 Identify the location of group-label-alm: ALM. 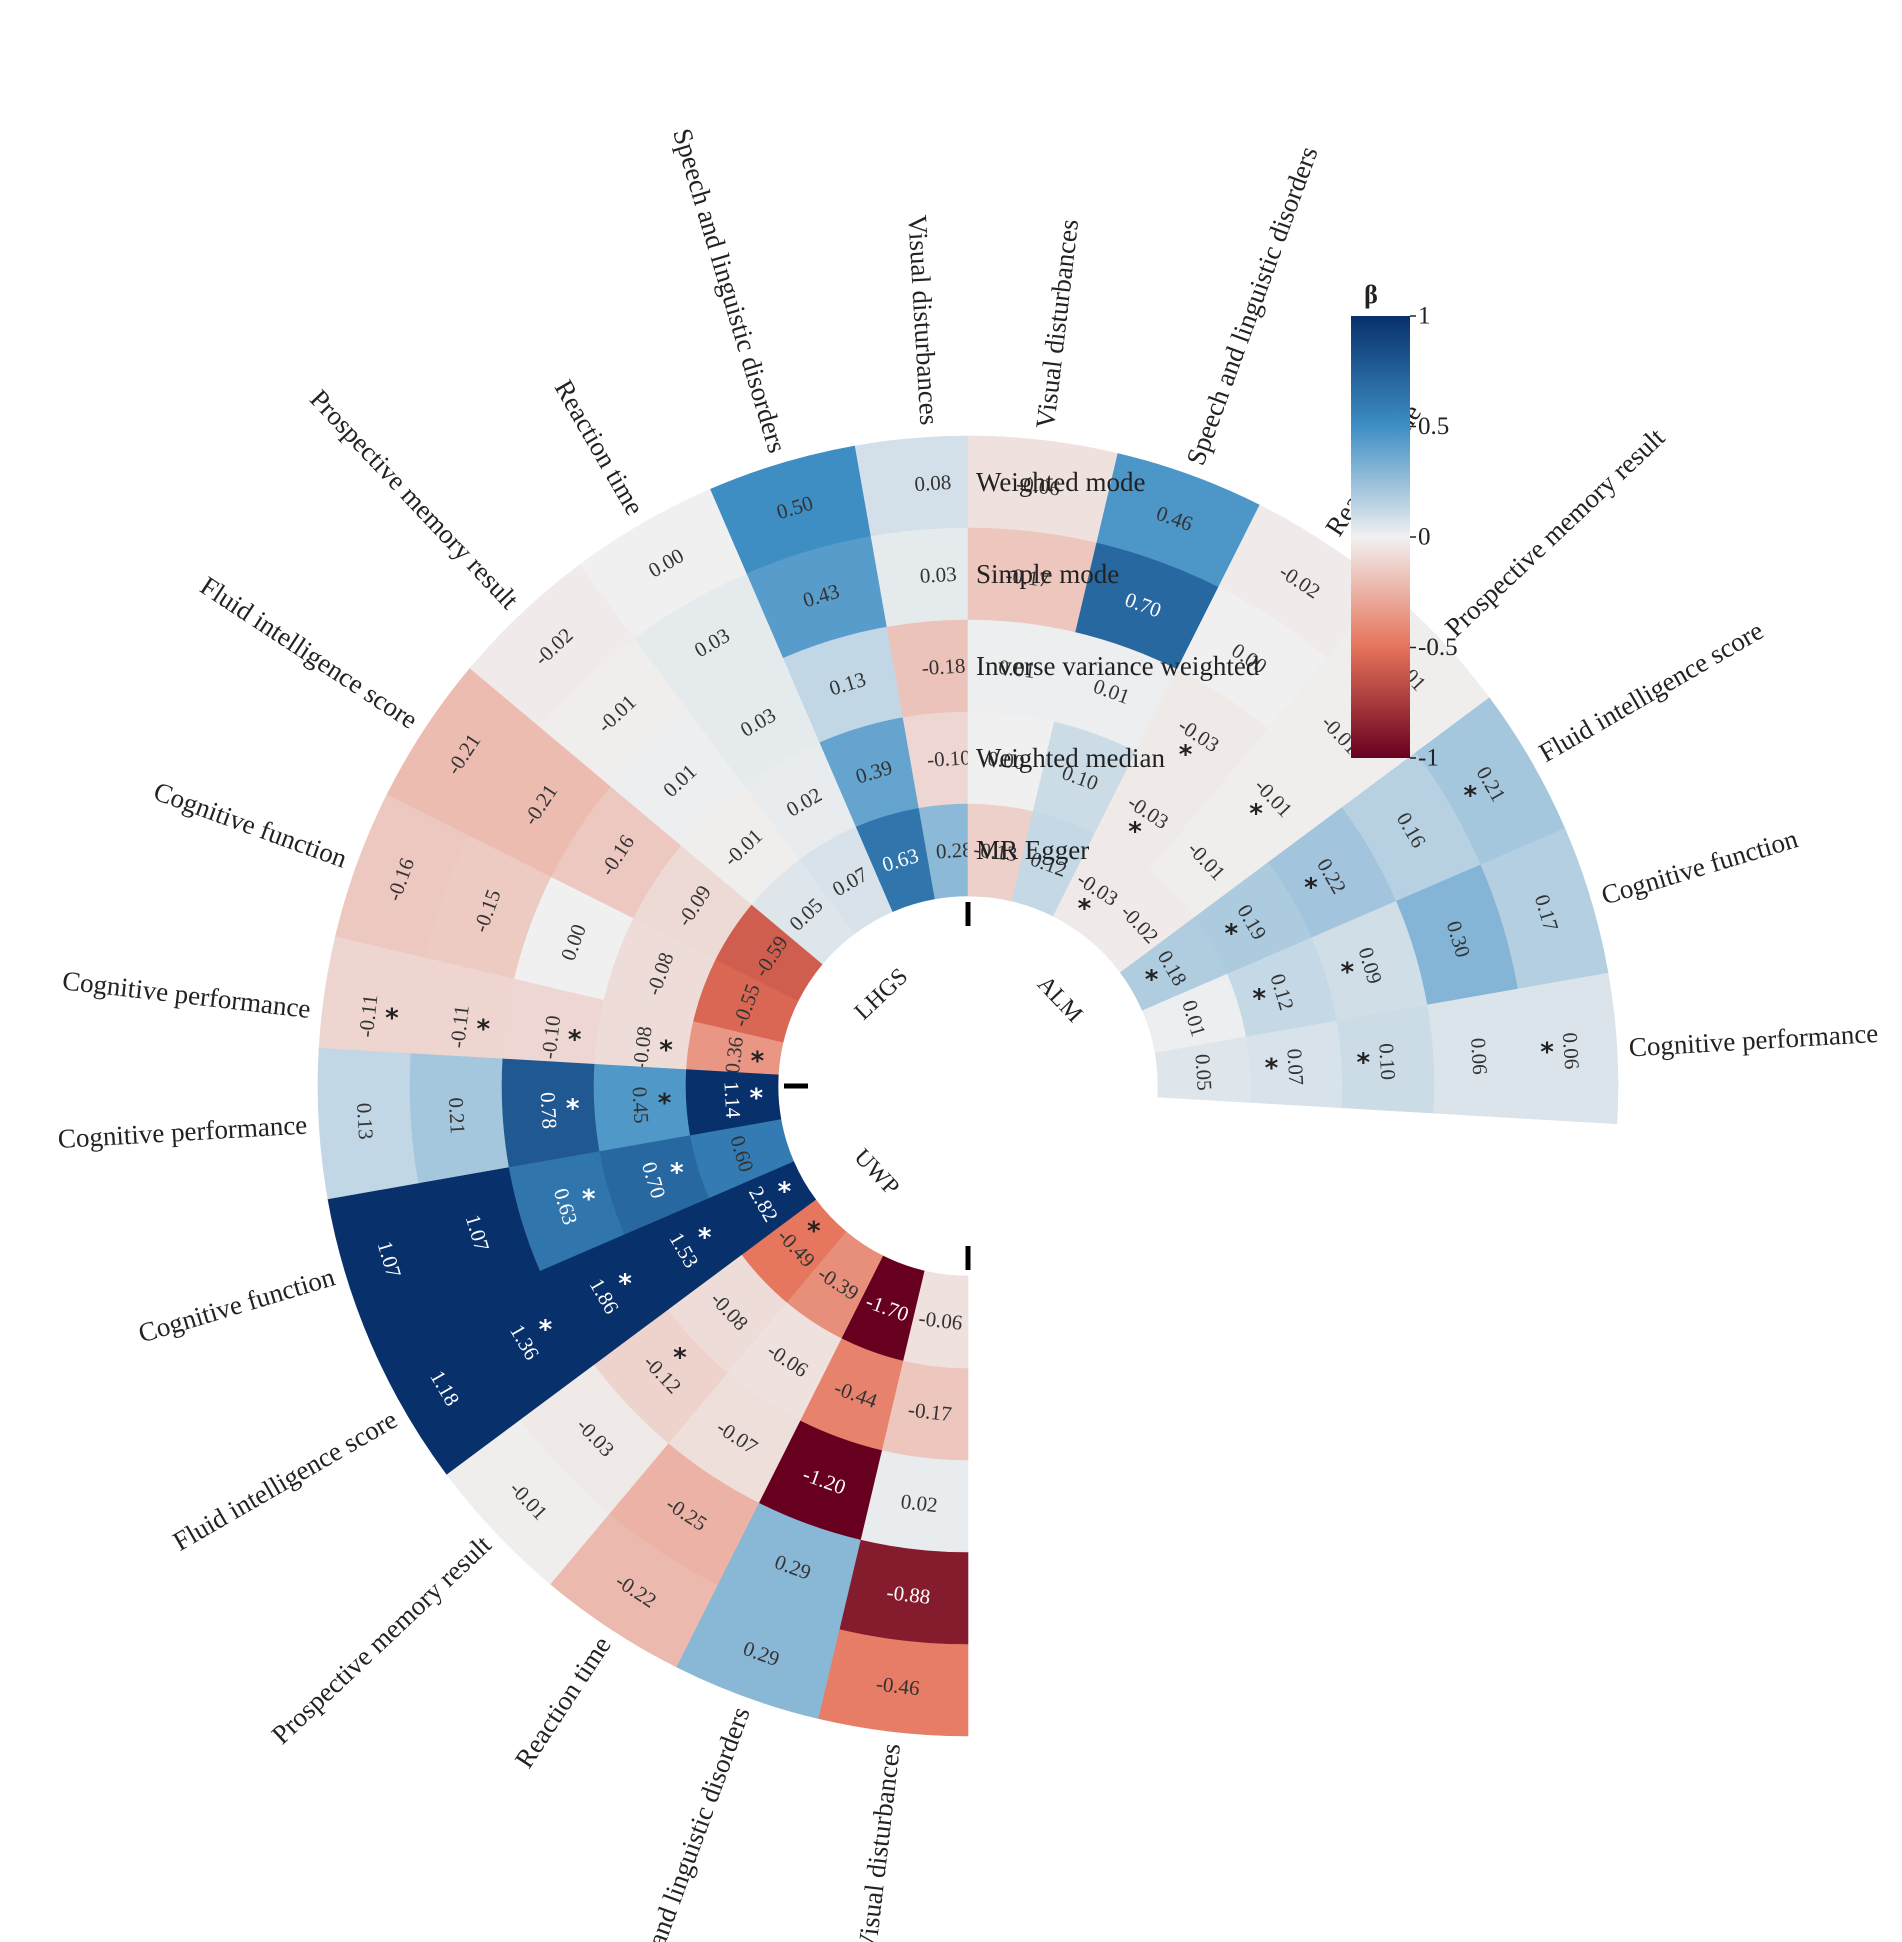
(1060, 999).